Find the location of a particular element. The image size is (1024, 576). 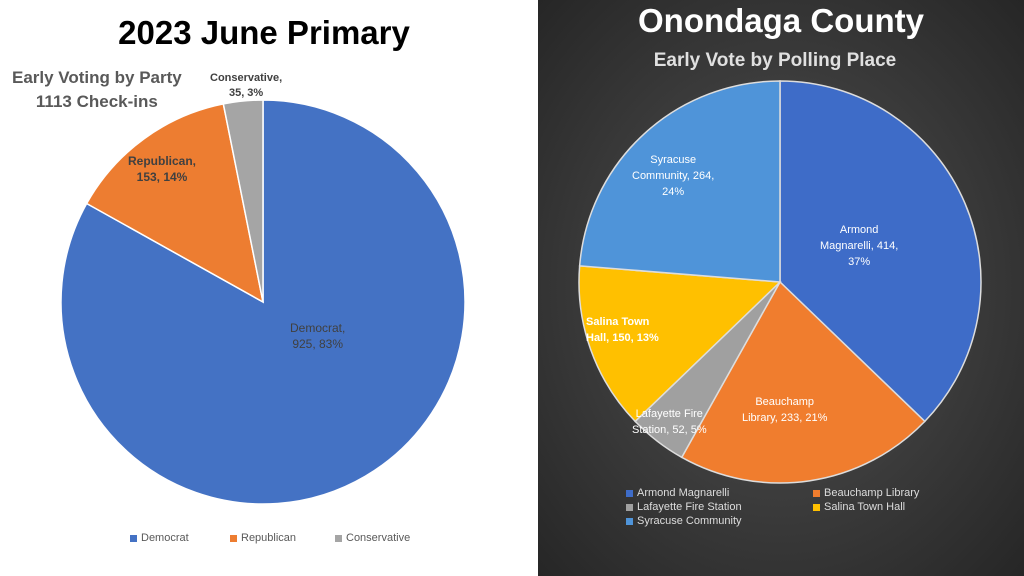

party-chart-subtitle: Early Voting by Party 1113 Check-ins is located at coordinates (97, 90).